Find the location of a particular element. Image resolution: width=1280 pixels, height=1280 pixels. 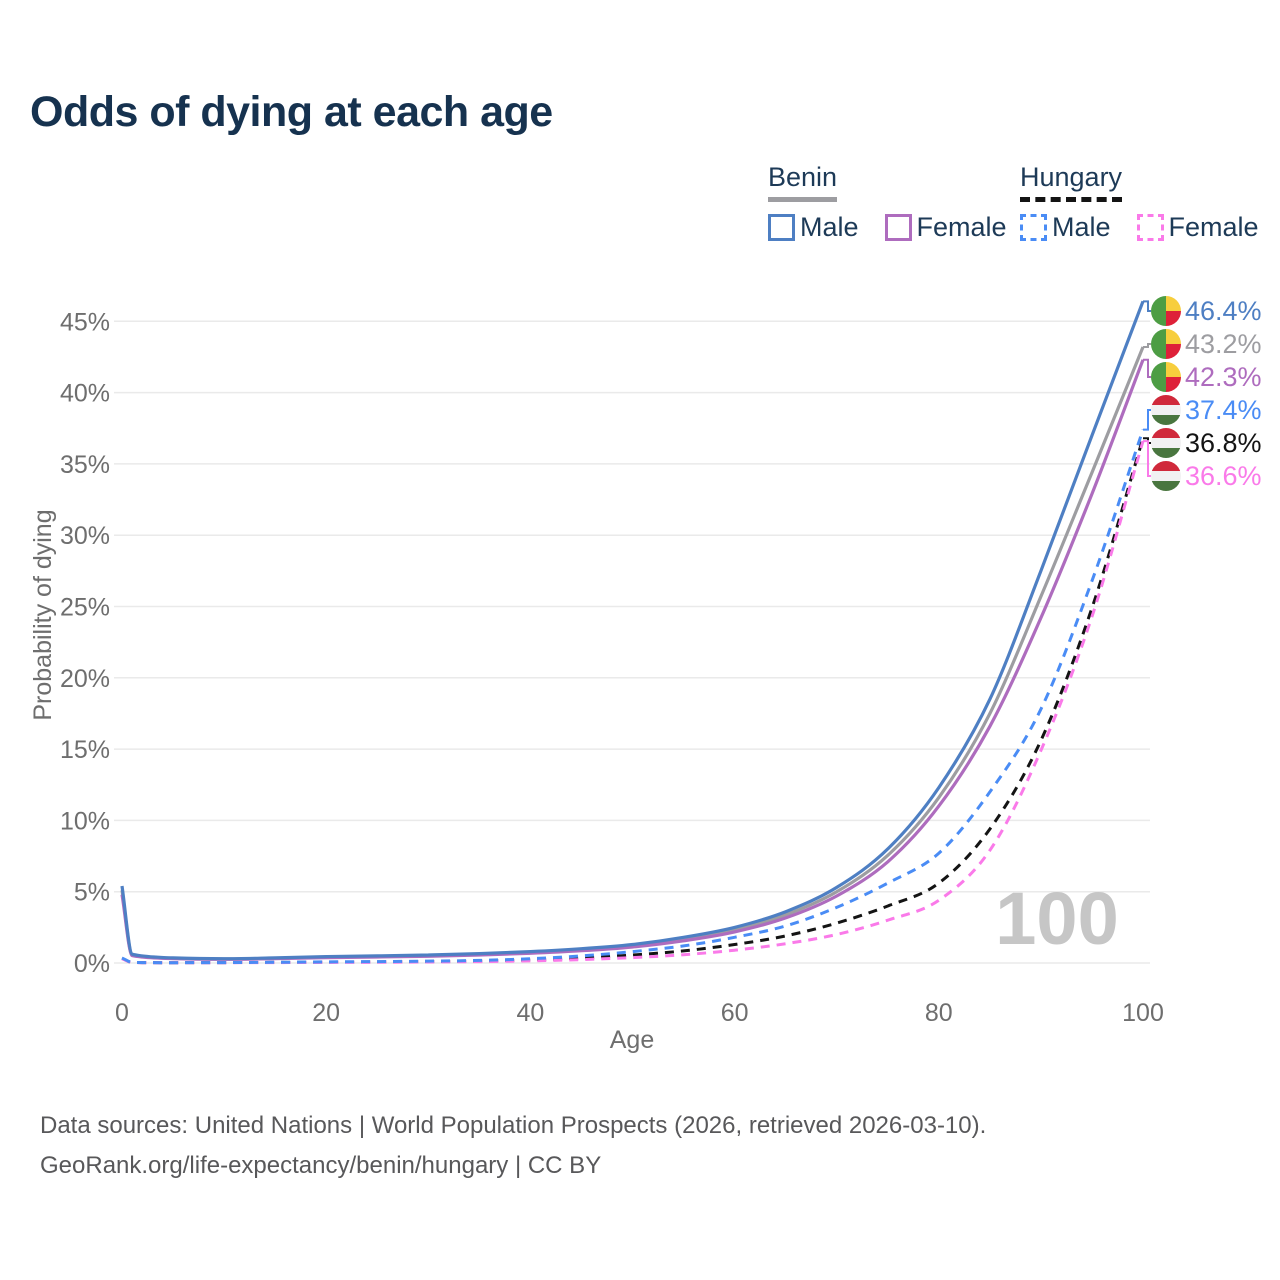

x-tick-label: 80 is located at coordinates (939, 1013).